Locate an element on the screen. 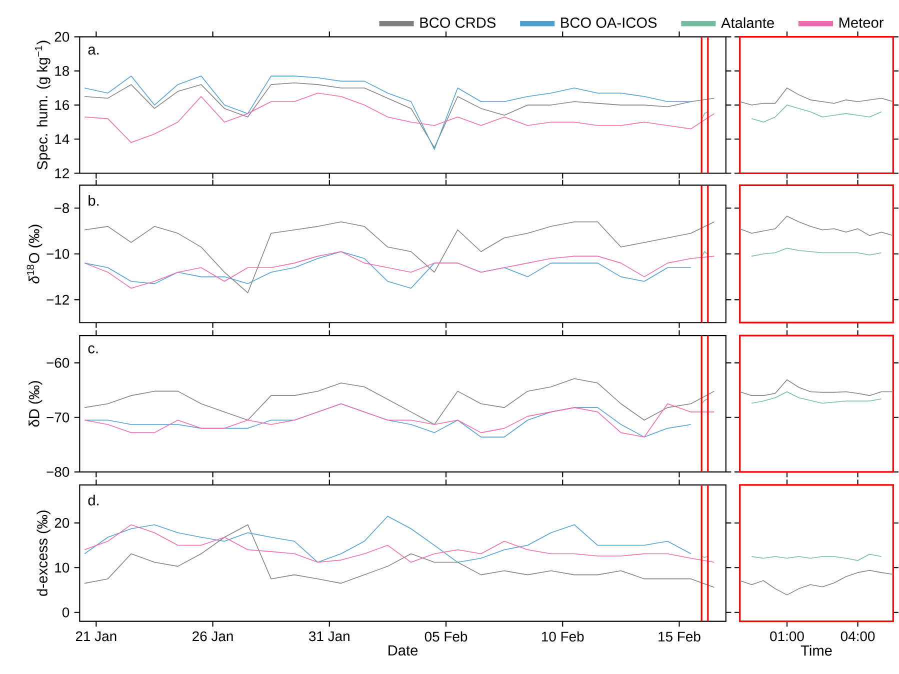 This screenshot has height=674, width=899. legend-label: BCO CRDS is located at coordinates (458, 22).